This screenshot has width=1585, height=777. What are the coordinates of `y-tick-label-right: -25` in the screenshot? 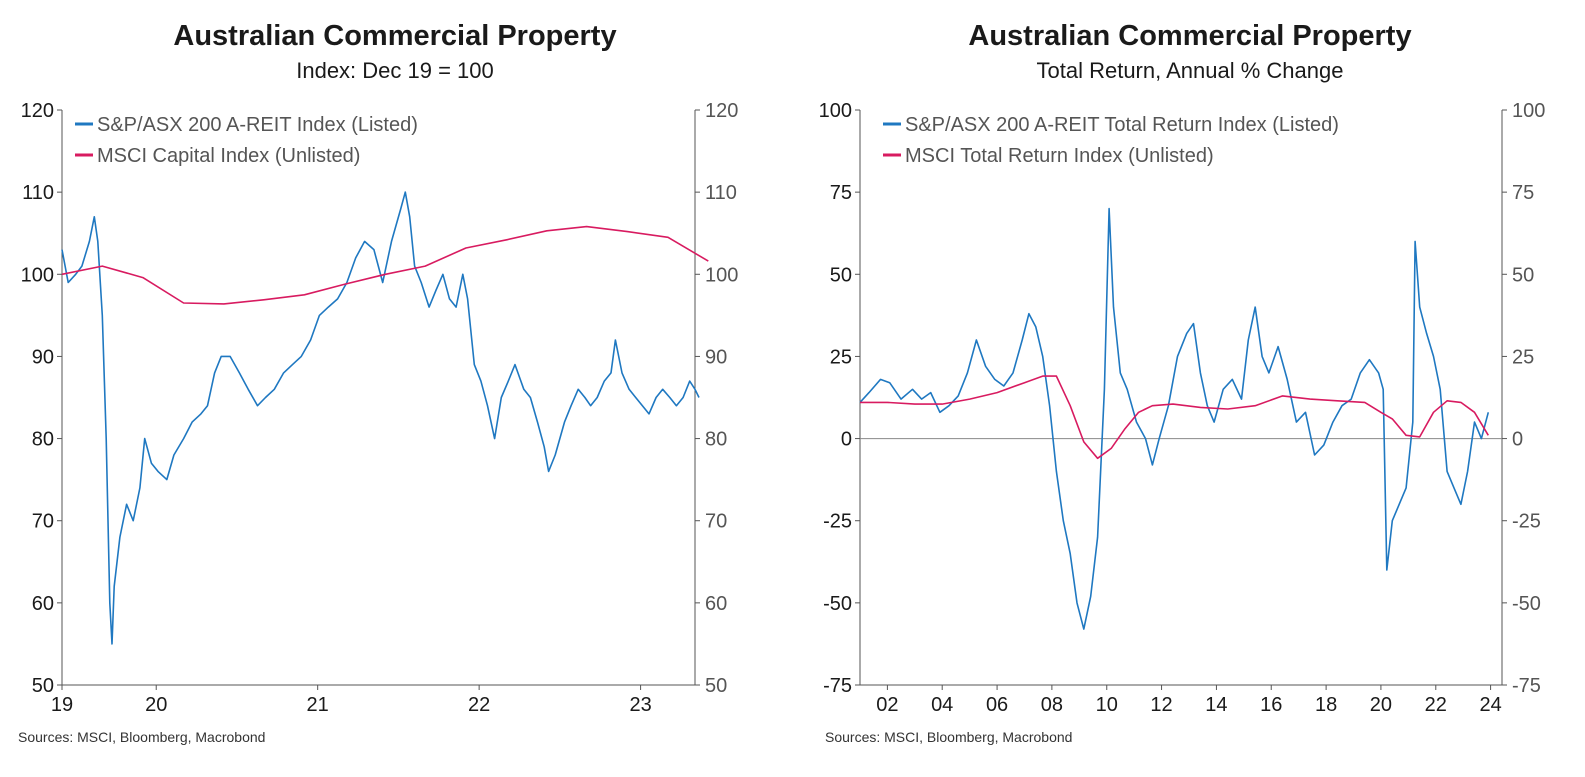 It's located at (1526, 522).